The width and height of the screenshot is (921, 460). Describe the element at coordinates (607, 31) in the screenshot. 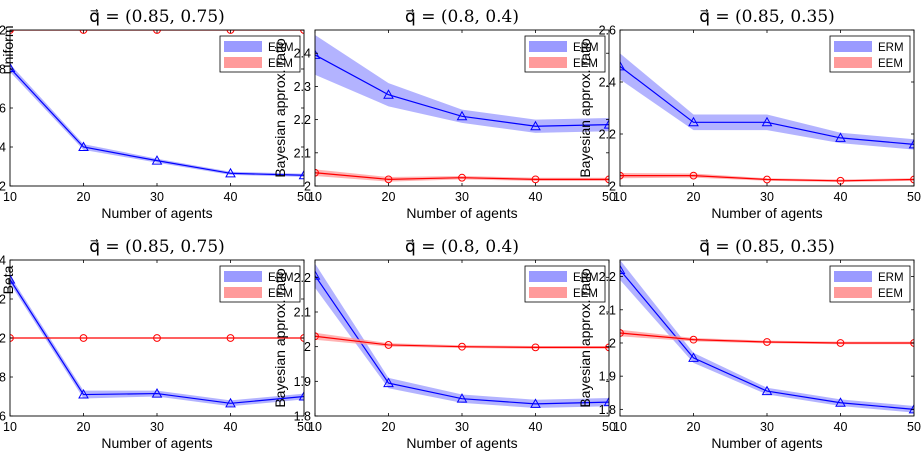

I see `y-tick-label: 2.6` at that location.